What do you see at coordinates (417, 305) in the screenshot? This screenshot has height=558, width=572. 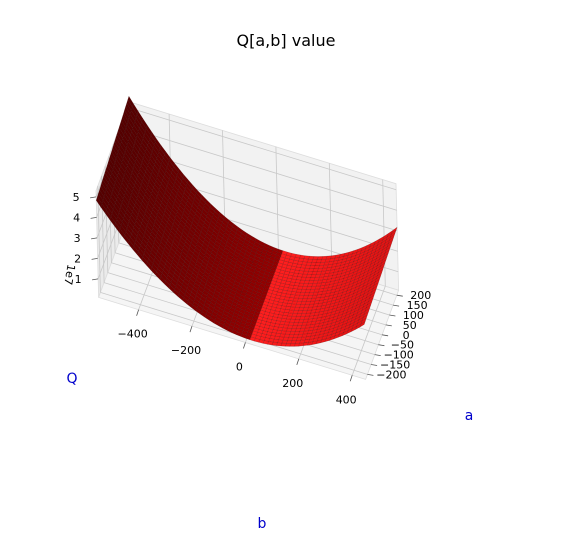 I see `y-tick-label: 150` at bounding box center [417, 305].